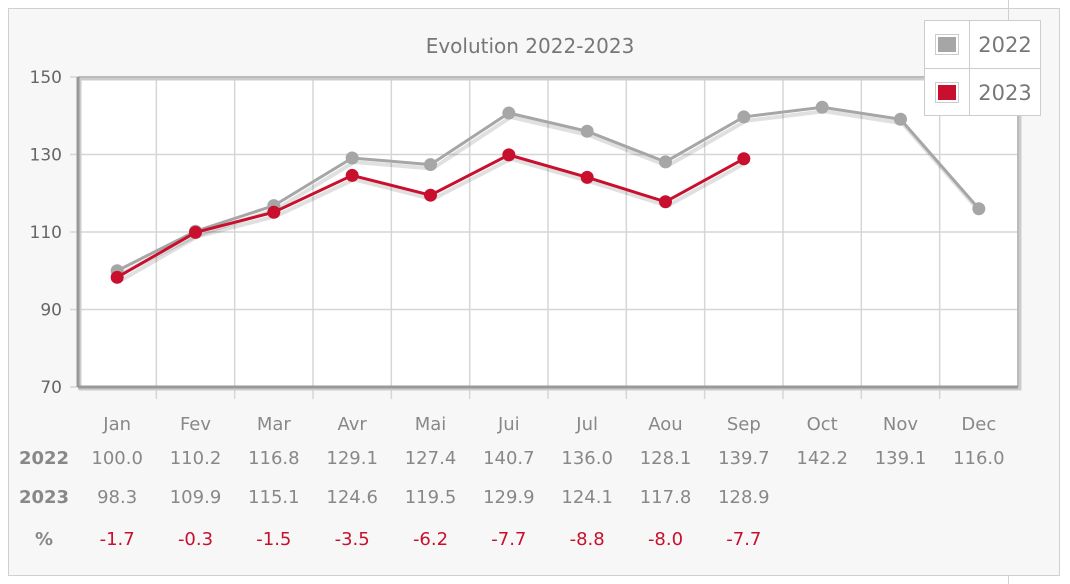 The image size is (1070, 584). What do you see at coordinates (195, 497) in the screenshot?
I see `value-2023: 109.9` at bounding box center [195, 497].